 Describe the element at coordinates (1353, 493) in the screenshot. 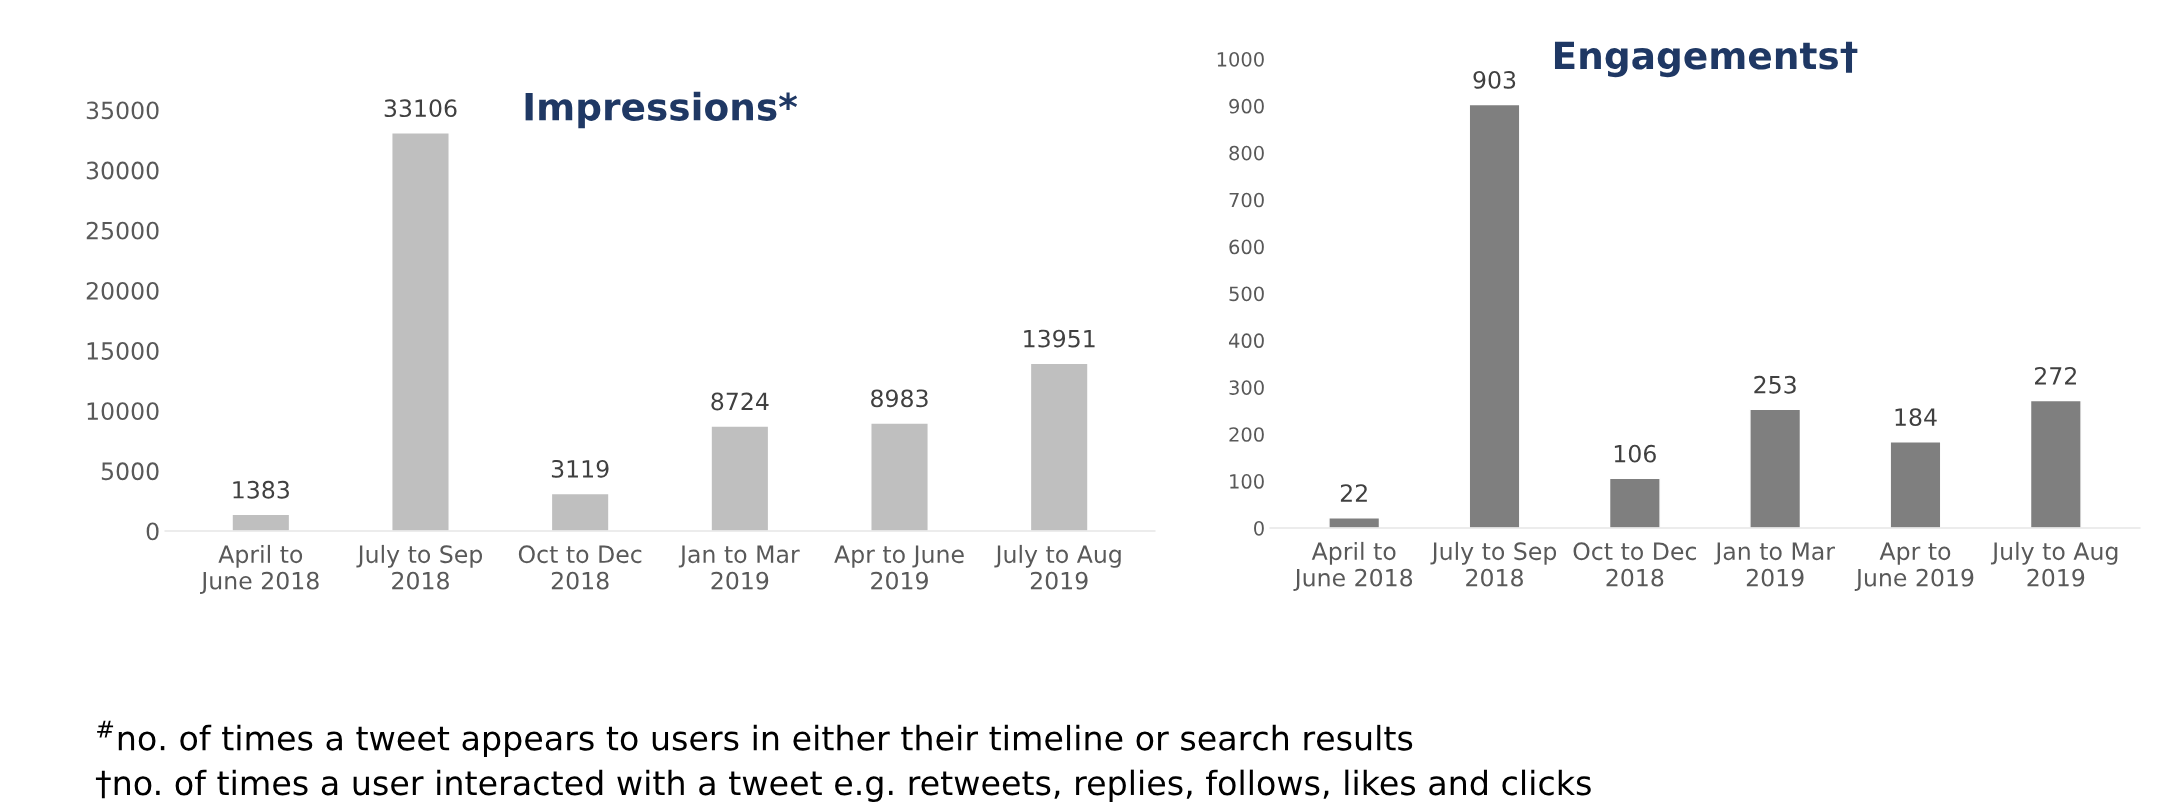

I see `data-label: 22` at that location.